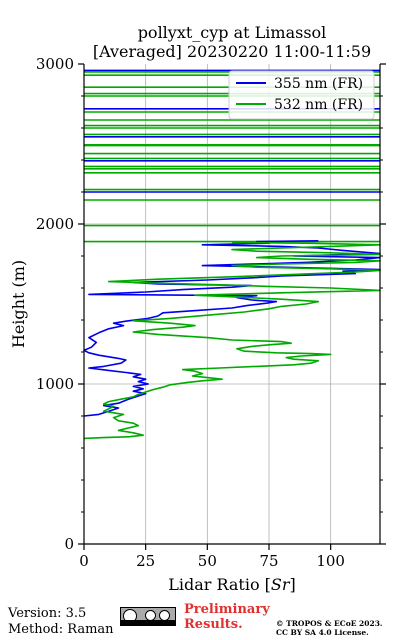 The height and width of the screenshot is (640, 400). I want to click on method-text: Method: Raman, so click(61, 629).